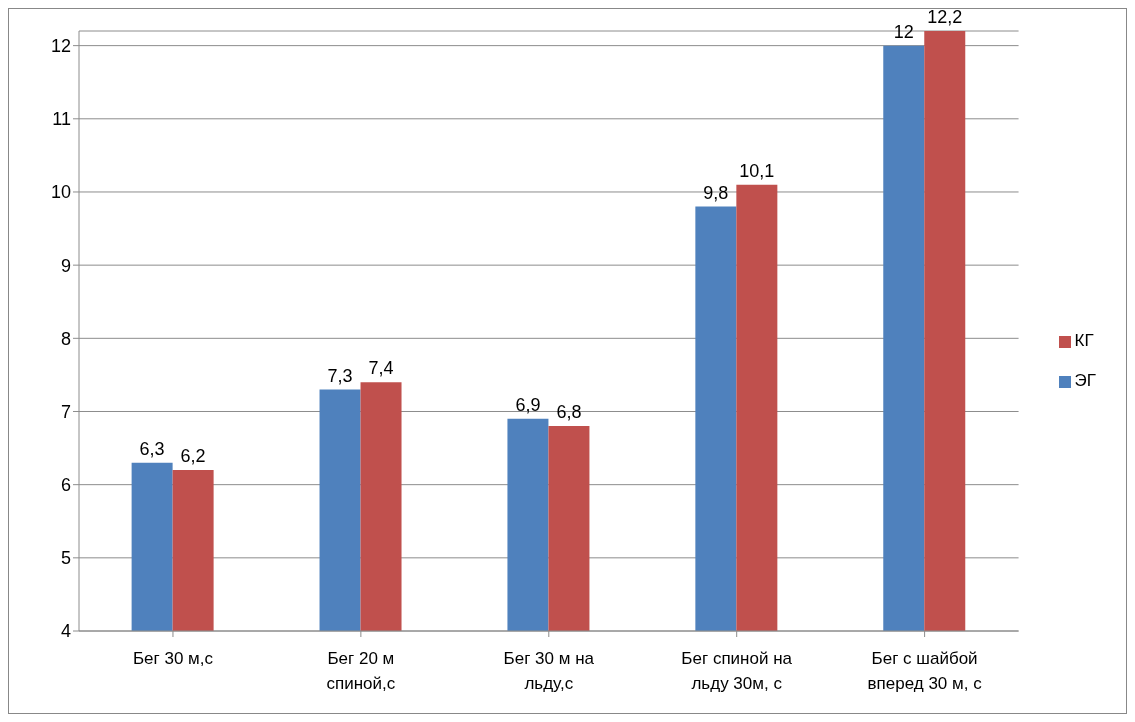 The width and height of the screenshot is (1135, 722). I want to click on y-tick-label: 5, so click(65, 558).